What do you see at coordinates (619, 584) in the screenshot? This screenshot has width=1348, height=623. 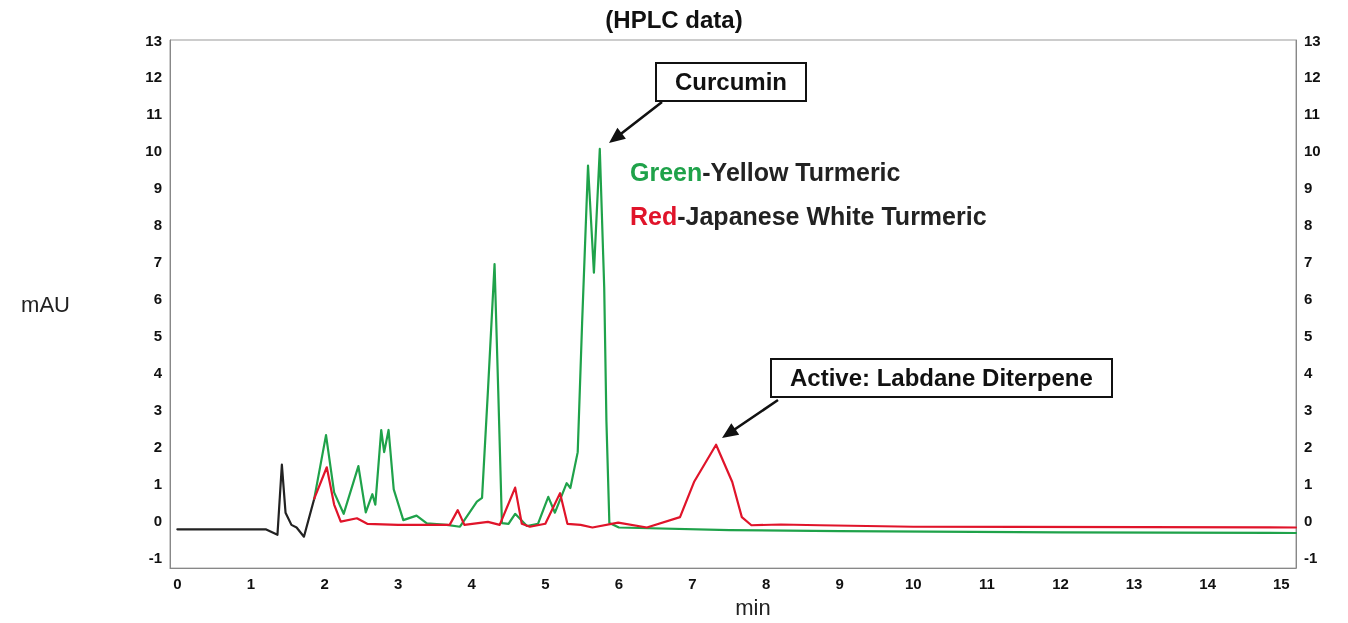 I see `x-tick-label: 6` at bounding box center [619, 584].